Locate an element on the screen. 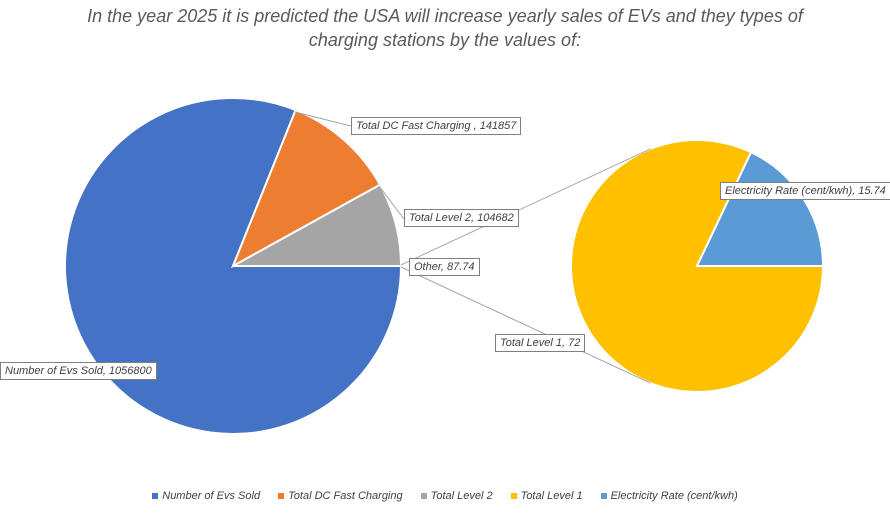  legend-item-total-level-2: Total Level 2 is located at coordinates (456, 496).